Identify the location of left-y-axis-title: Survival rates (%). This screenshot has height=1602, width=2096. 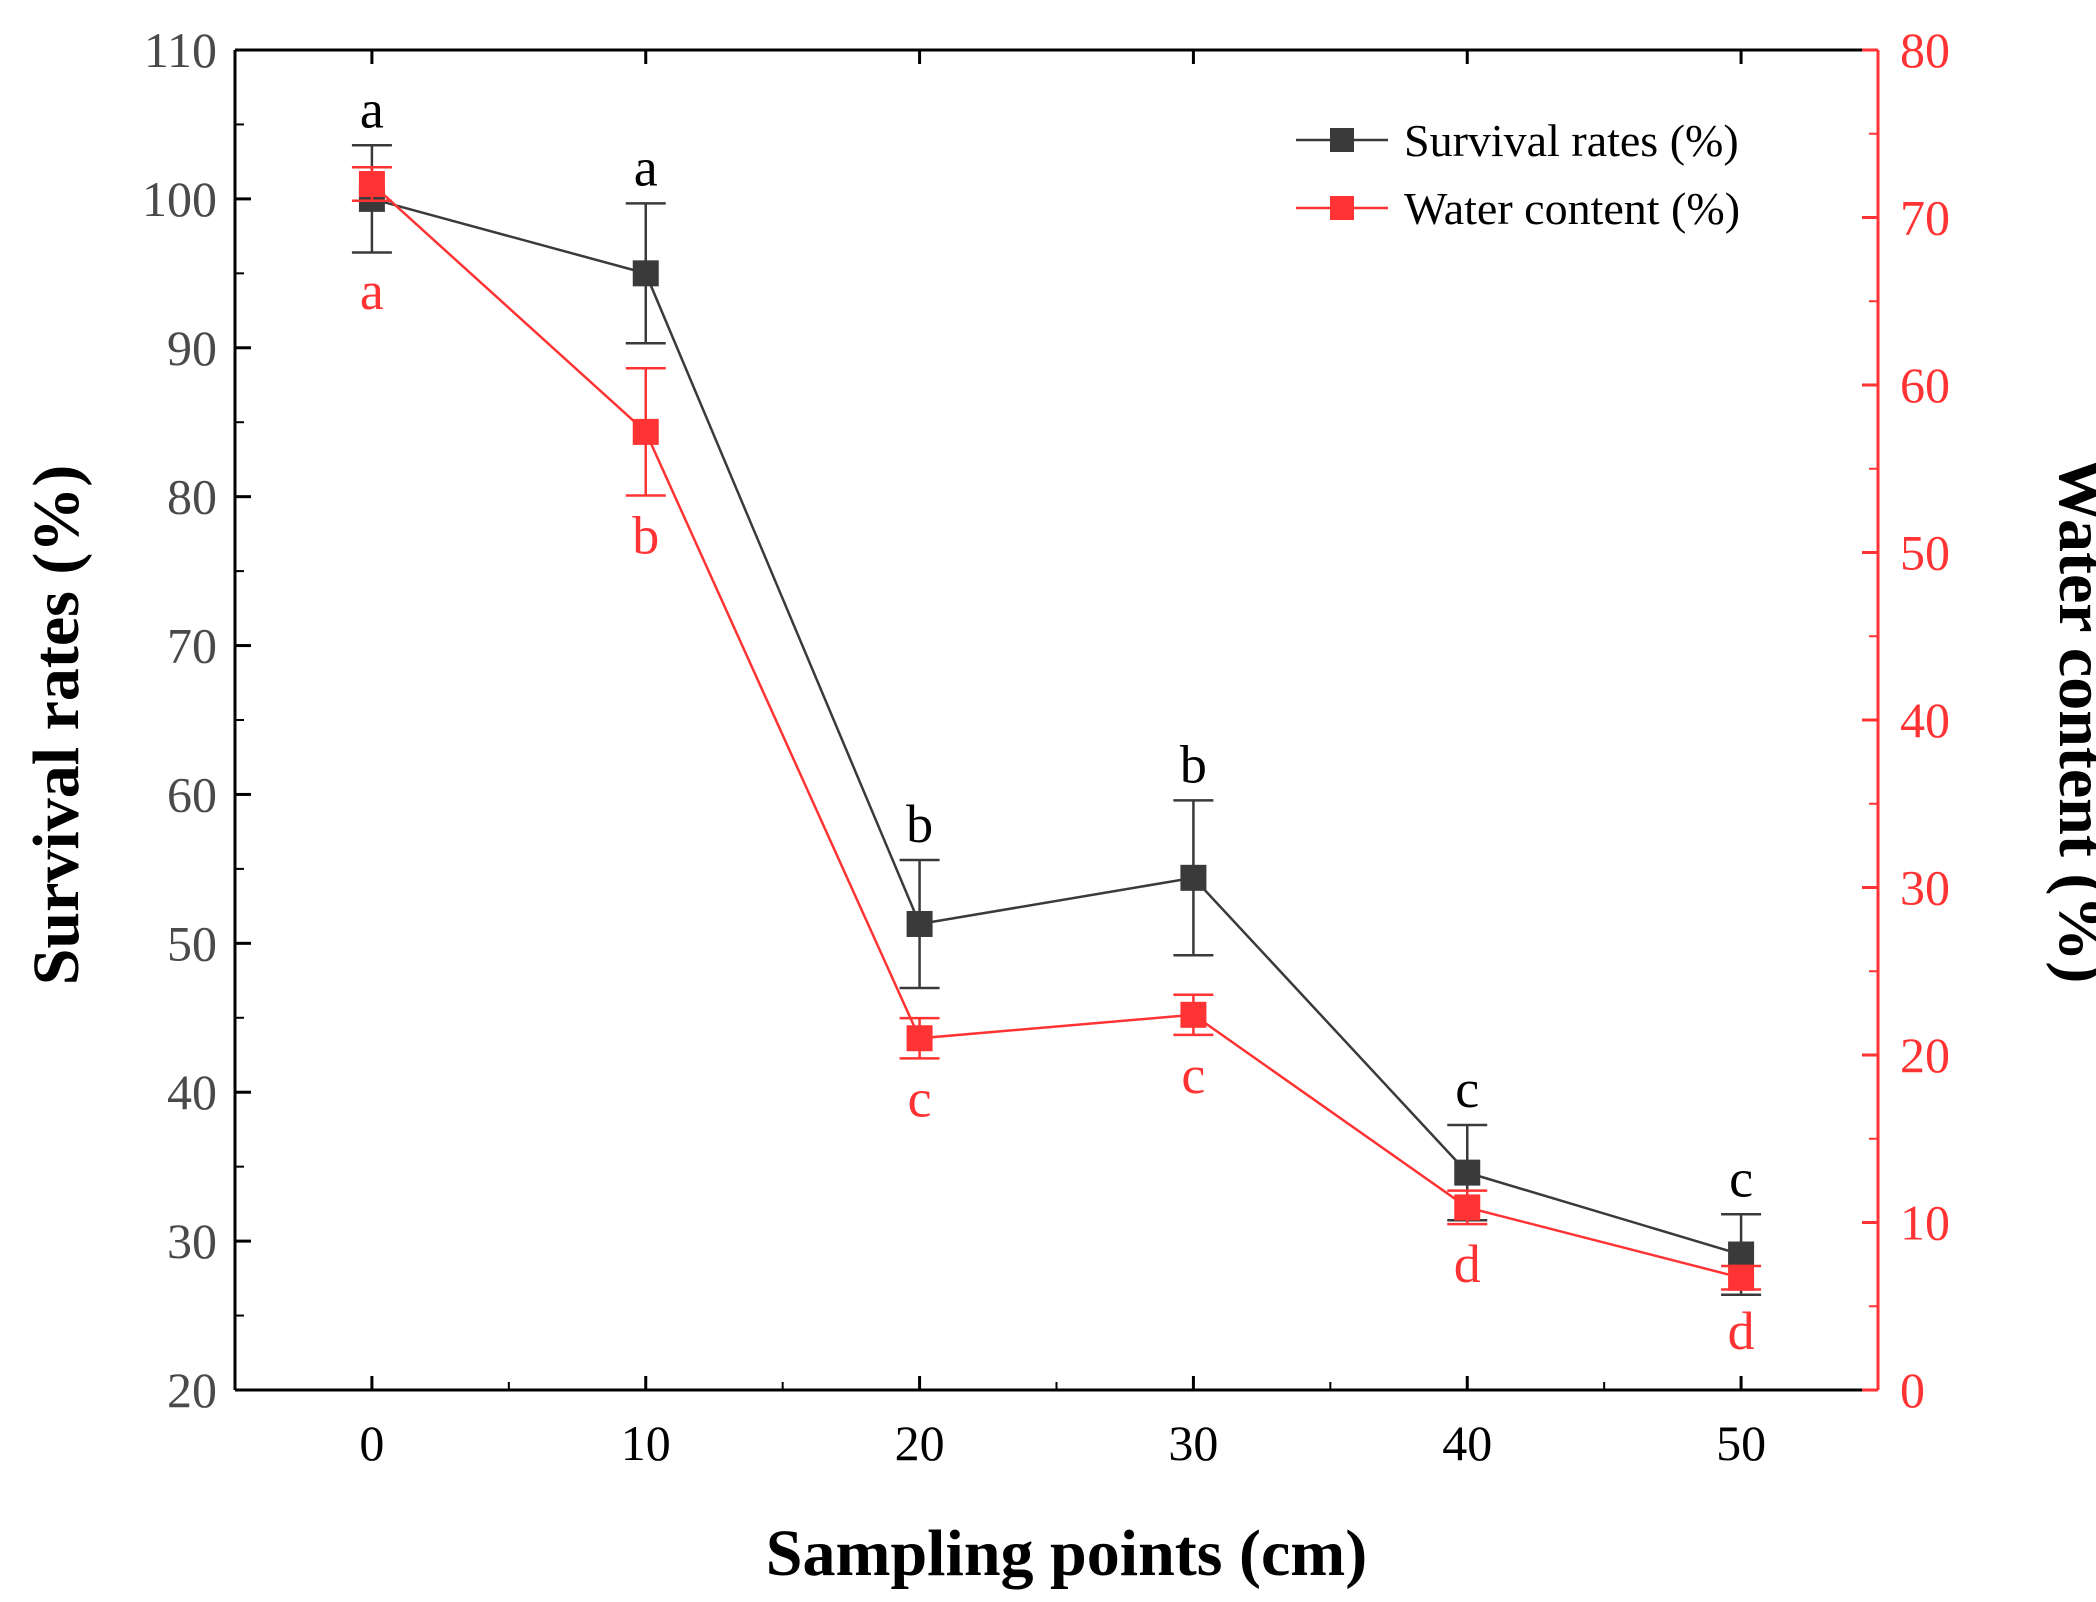
(56, 725).